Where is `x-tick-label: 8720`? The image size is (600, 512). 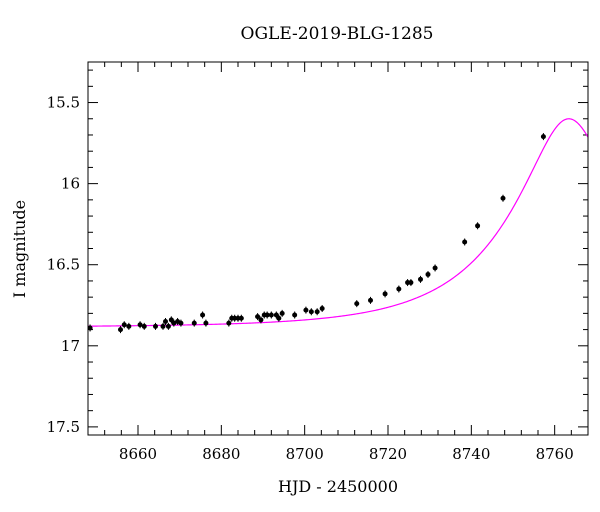
x-tick-label: 8720 is located at coordinates (388, 454).